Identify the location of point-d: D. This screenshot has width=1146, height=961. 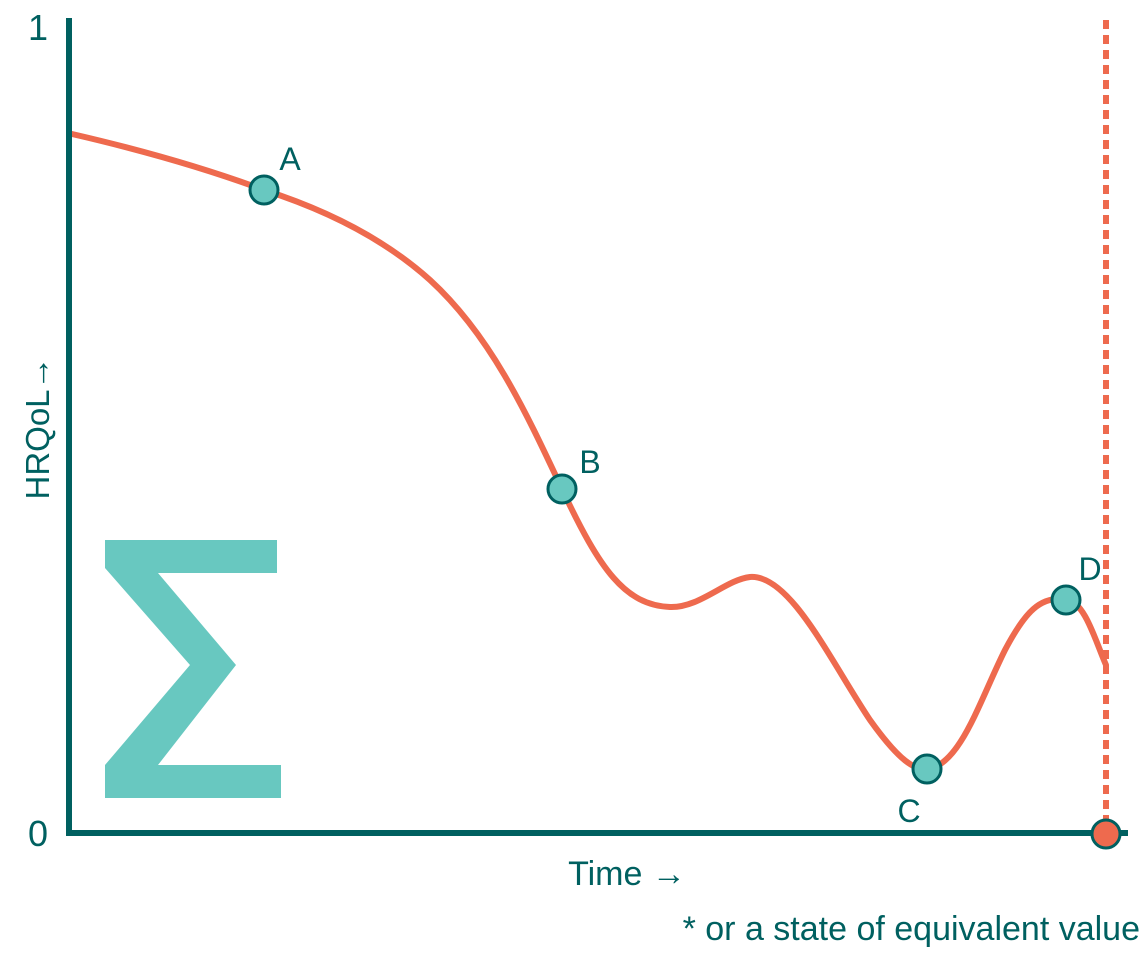
(1076, 583).